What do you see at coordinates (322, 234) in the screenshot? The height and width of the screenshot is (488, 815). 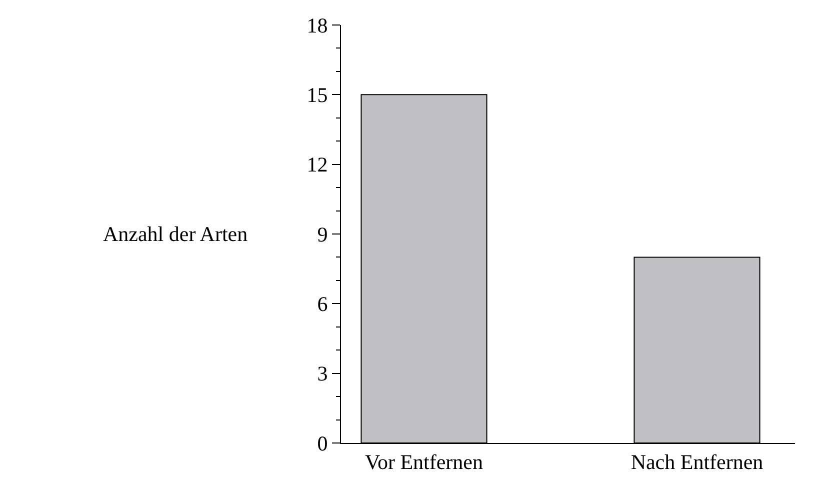 I see `y-tick-label: 9` at bounding box center [322, 234].